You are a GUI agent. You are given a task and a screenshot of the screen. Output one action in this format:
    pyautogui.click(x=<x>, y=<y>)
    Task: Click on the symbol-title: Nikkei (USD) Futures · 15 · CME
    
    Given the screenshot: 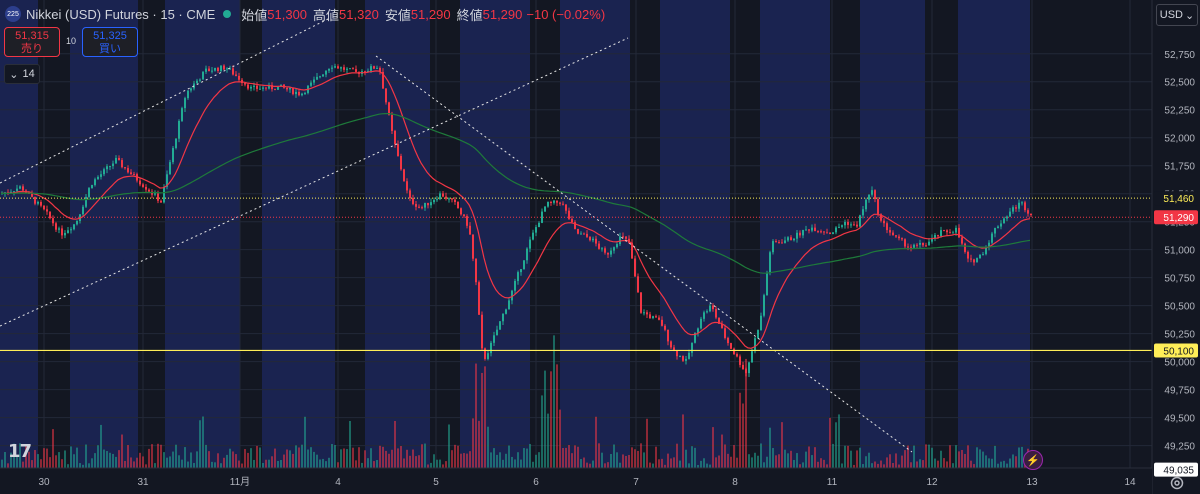 What is the action you would take?
    pyautogui.click(x=121, y=14)
    